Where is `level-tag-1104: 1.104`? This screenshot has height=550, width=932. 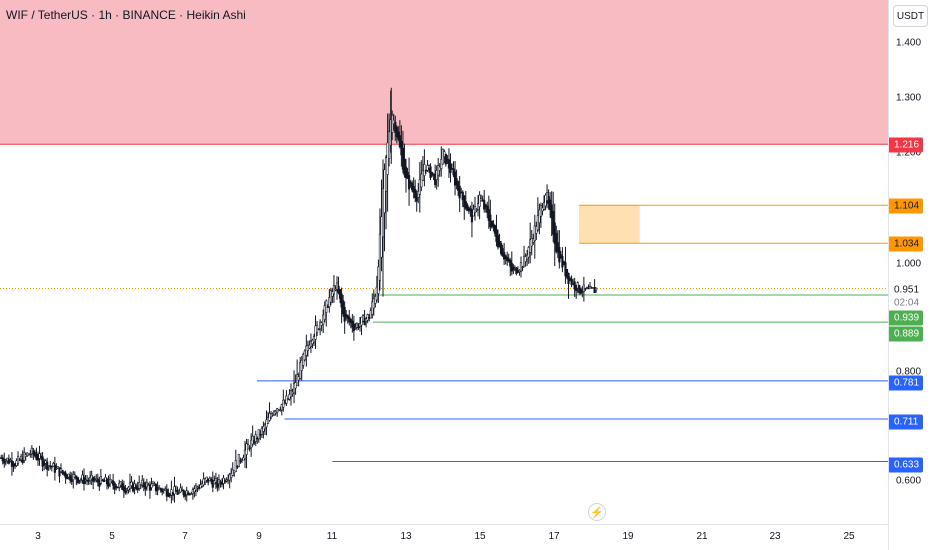
level-tag-1104: 1.104 is located at coordinates (906, 206).